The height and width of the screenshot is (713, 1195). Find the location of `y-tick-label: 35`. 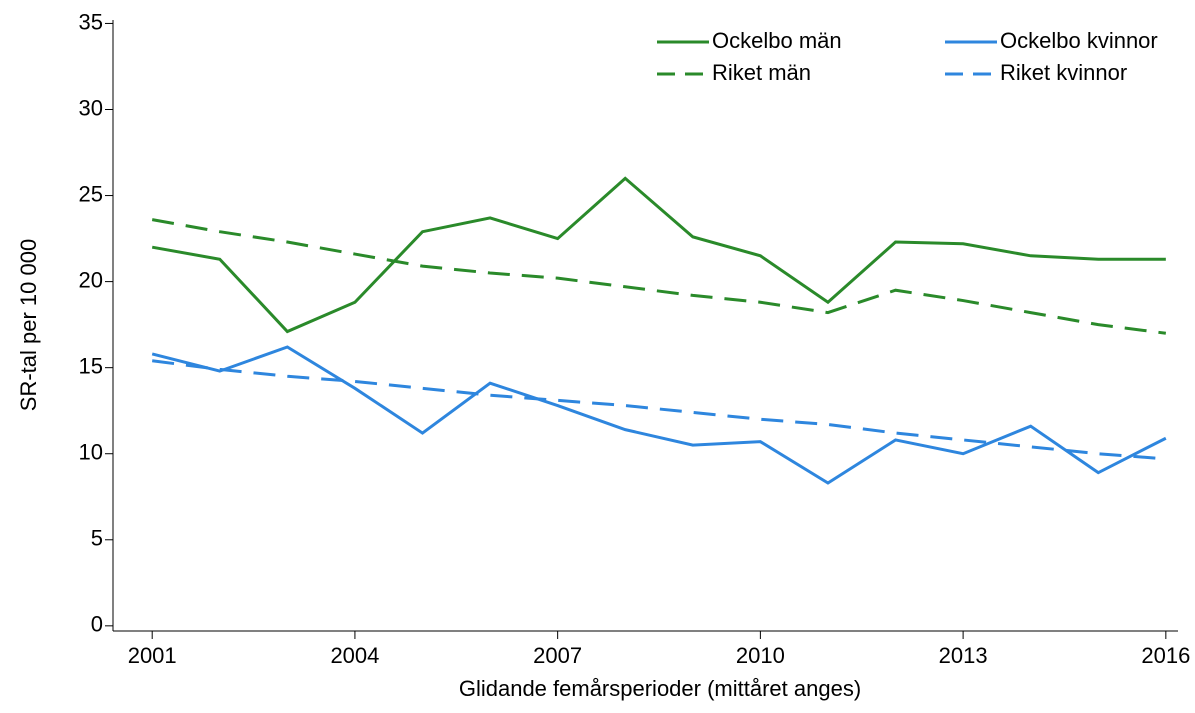

y-tick-label: 35 is located at coordinates (91, 21).